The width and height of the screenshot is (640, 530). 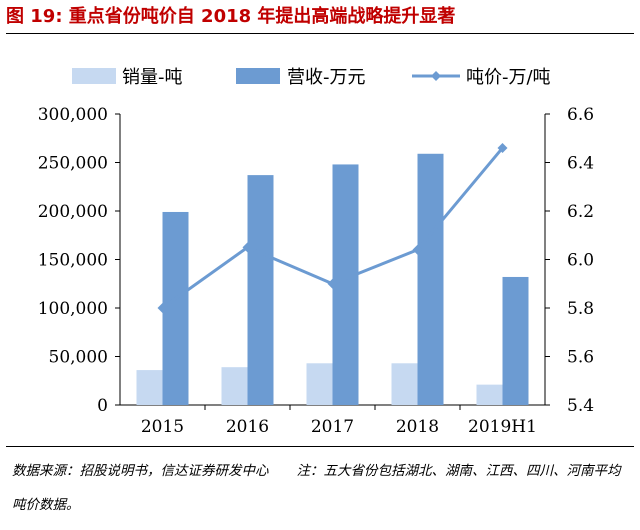 I want to click on x-tick-label: 2019H1, so click(x=502, y=427).